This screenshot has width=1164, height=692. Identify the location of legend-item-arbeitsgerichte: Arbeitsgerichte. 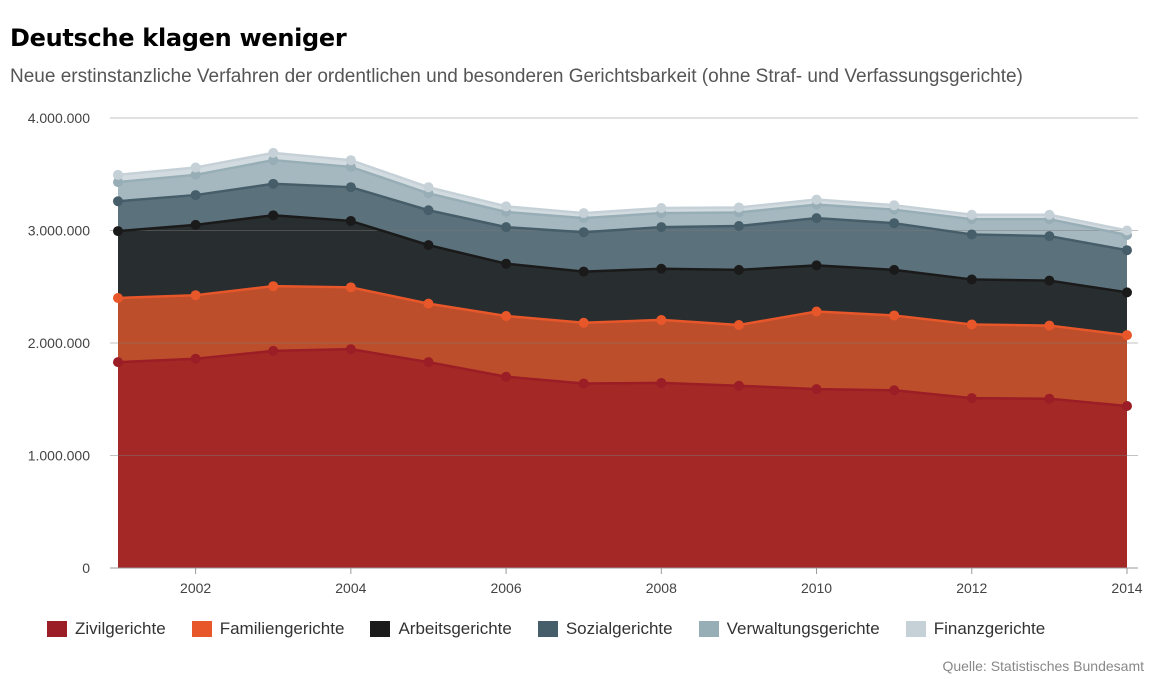
(441, 629).